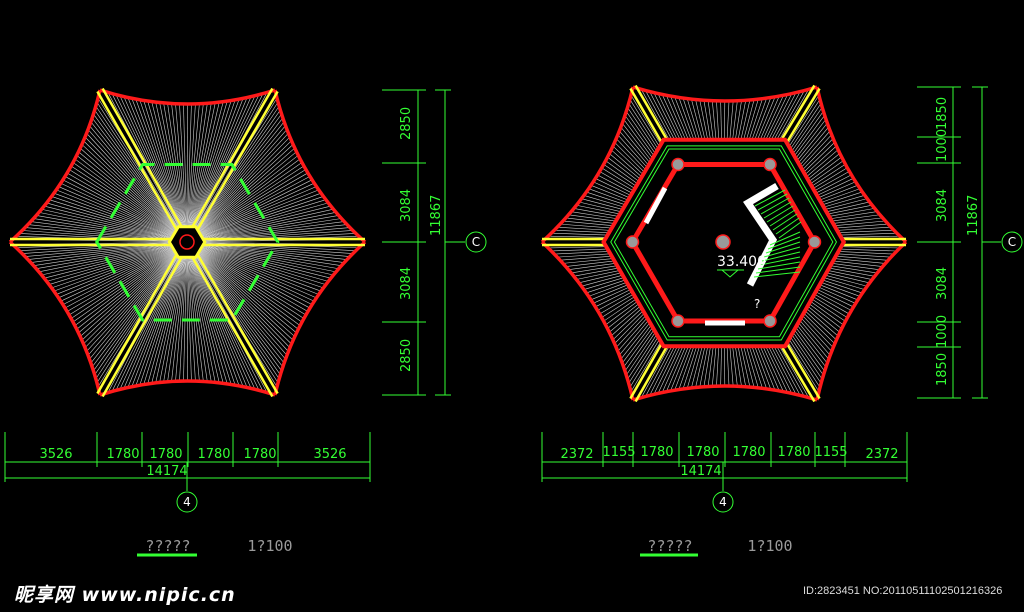 The height and width of the screenshot is (612, 1024). I want to click on axis-left-4: 4, so click(187, 502).